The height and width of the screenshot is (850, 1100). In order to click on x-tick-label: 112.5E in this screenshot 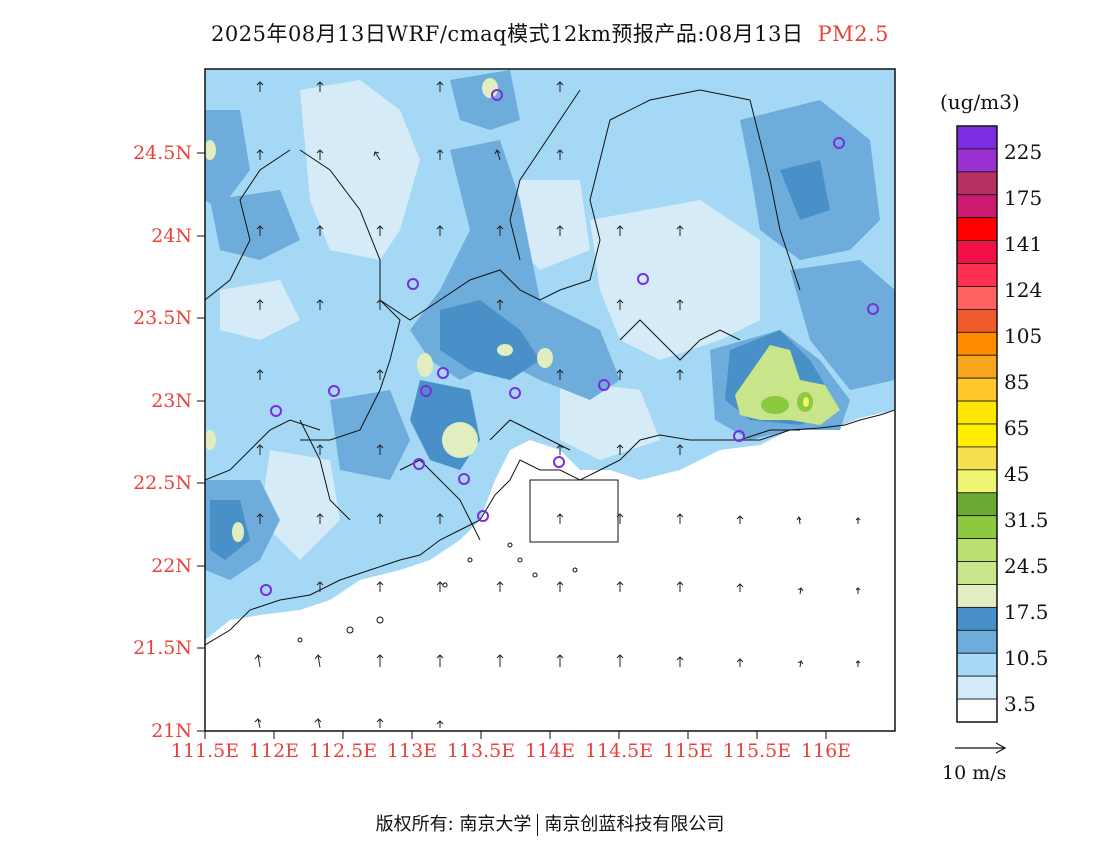, I will do `click(343, 751)`.